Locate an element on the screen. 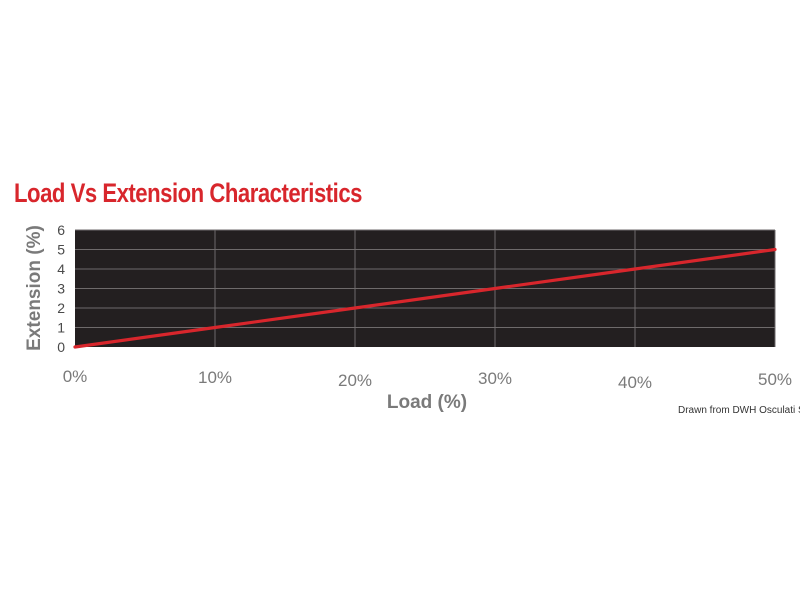 This screenshot has height=600, width=800. y-tick-label: 5 is located at coordinates (61, 250).